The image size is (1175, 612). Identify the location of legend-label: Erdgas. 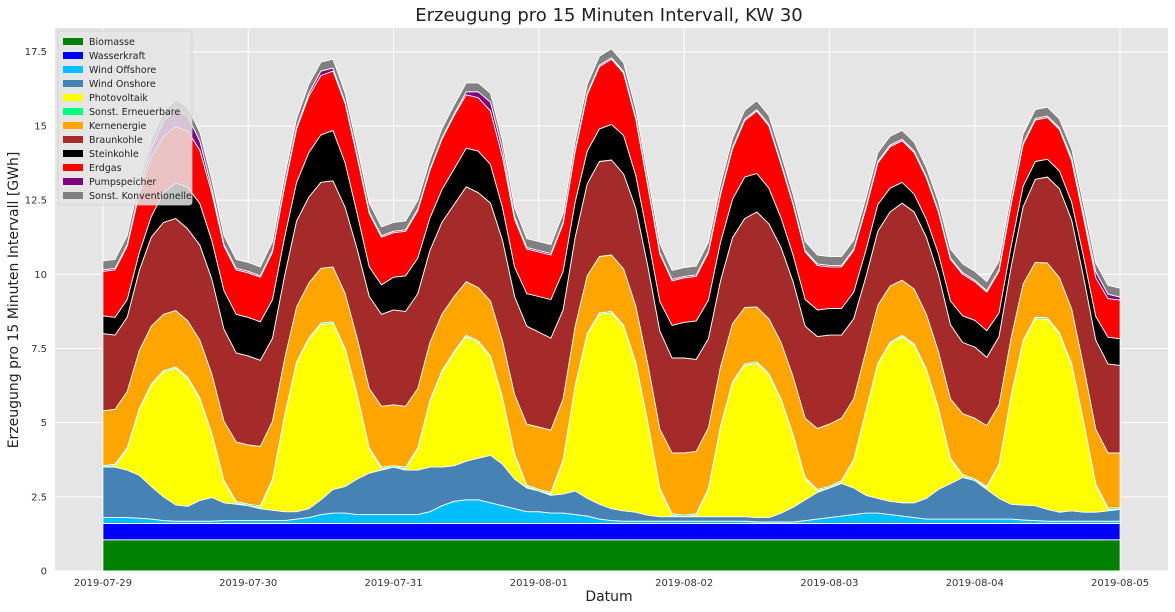
(105, 168).